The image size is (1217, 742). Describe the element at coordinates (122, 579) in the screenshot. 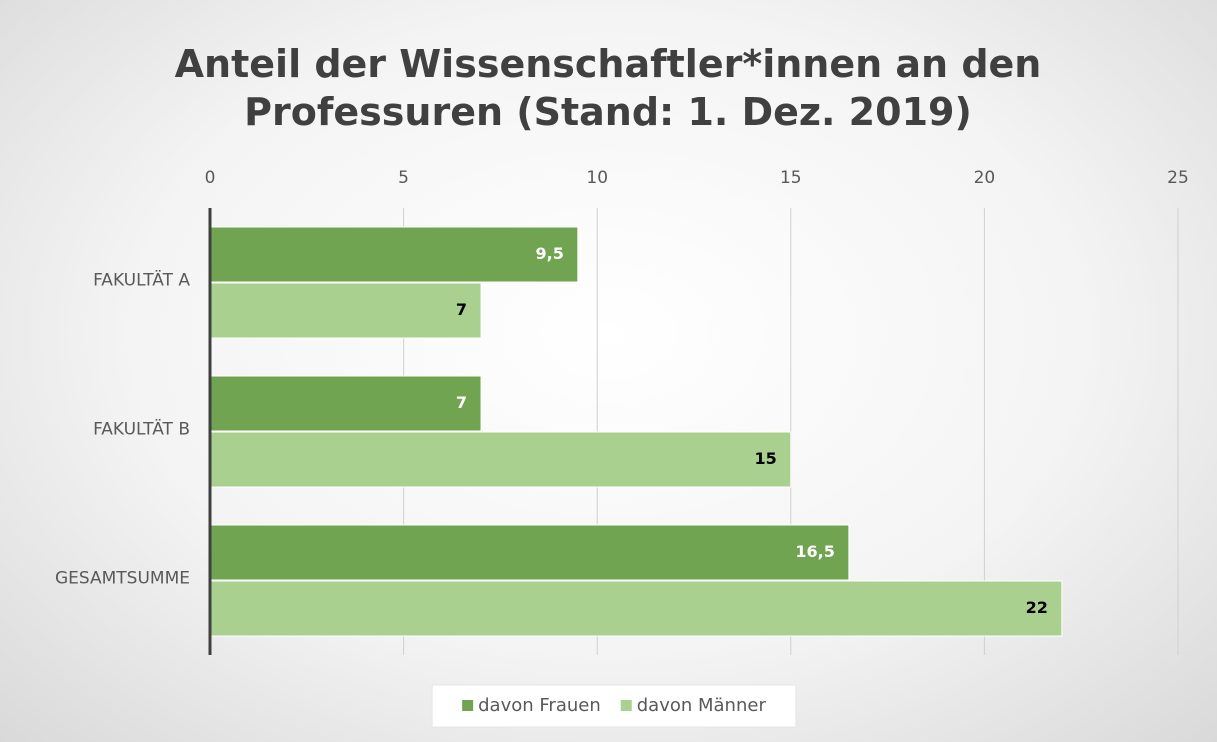

I see `y-tick-label: GESAMTSUMME` at that location.